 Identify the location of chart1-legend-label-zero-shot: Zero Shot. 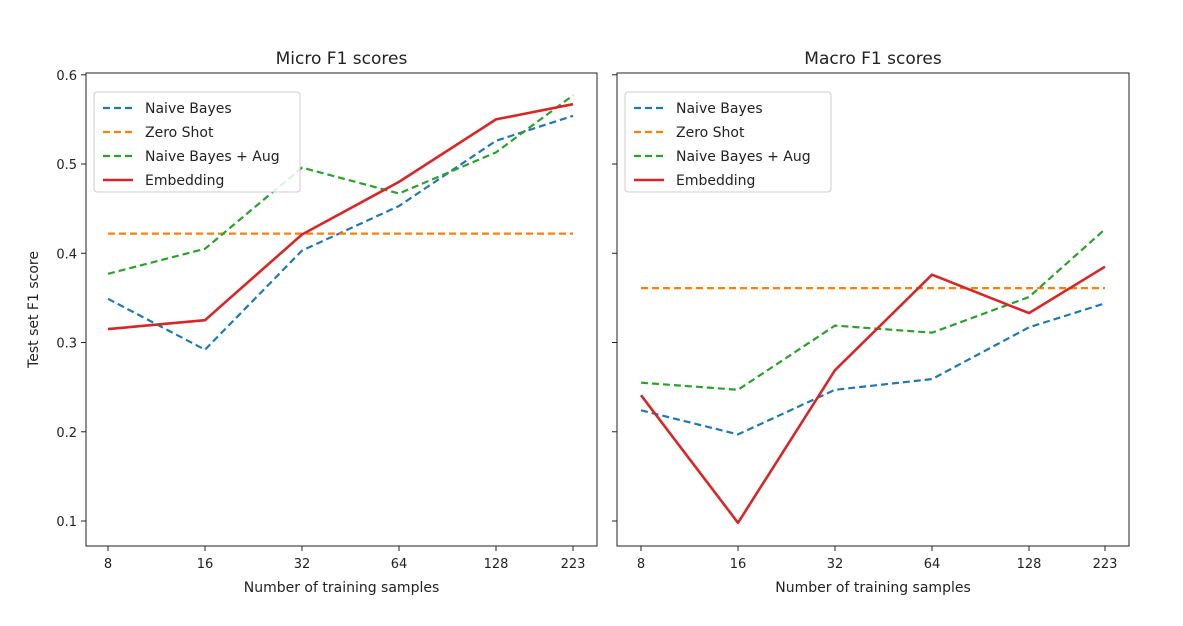
(179, 133).